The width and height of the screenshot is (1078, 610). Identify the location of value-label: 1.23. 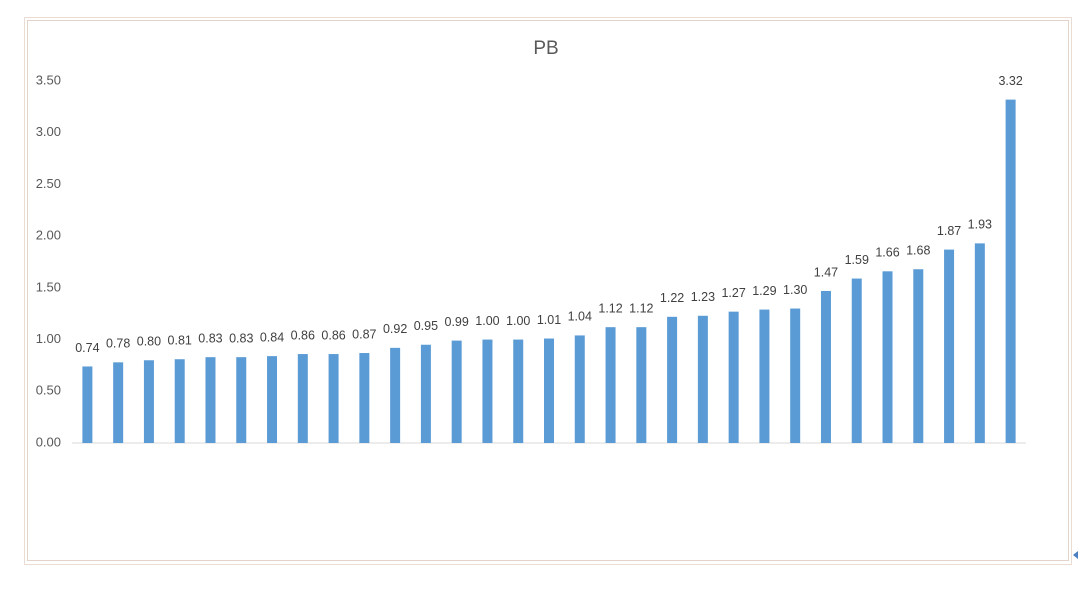
(703, 297).